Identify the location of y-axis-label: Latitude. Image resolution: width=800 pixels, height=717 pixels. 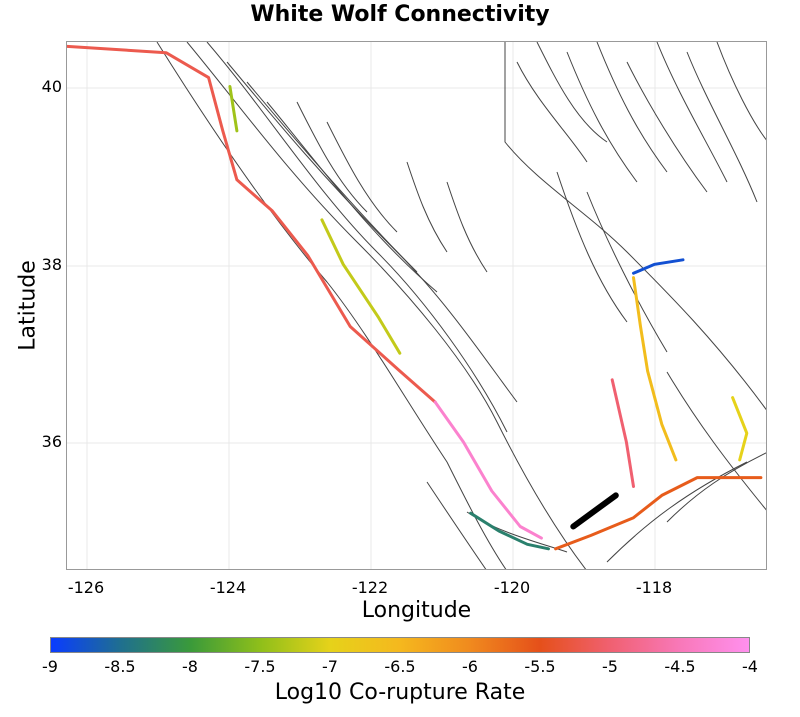
(28, 305).